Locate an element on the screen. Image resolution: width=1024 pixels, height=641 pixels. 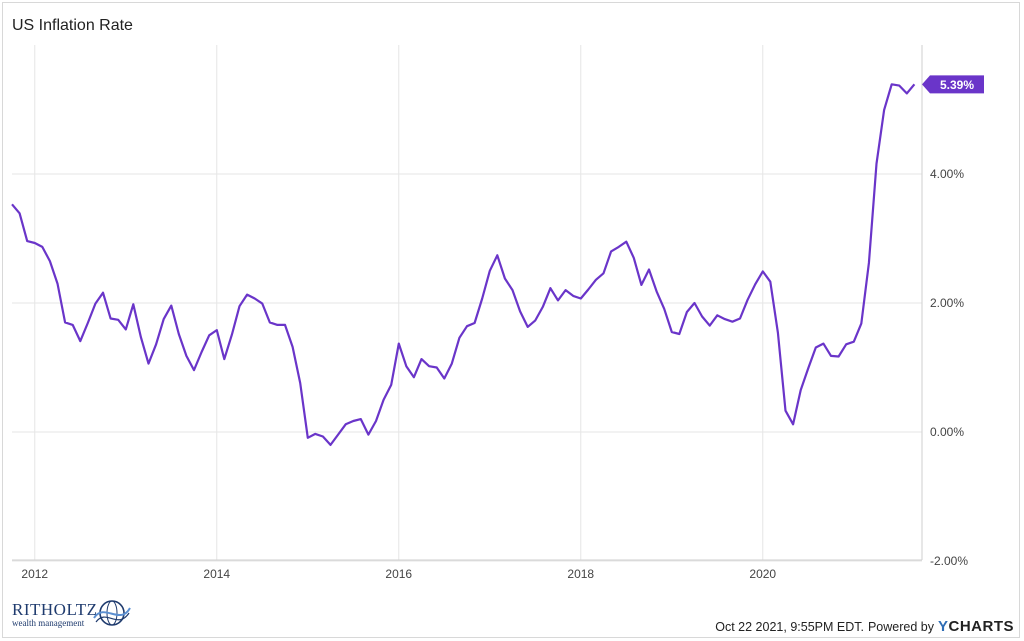
last-value-badge-shape is located at coordinates (953, 84).